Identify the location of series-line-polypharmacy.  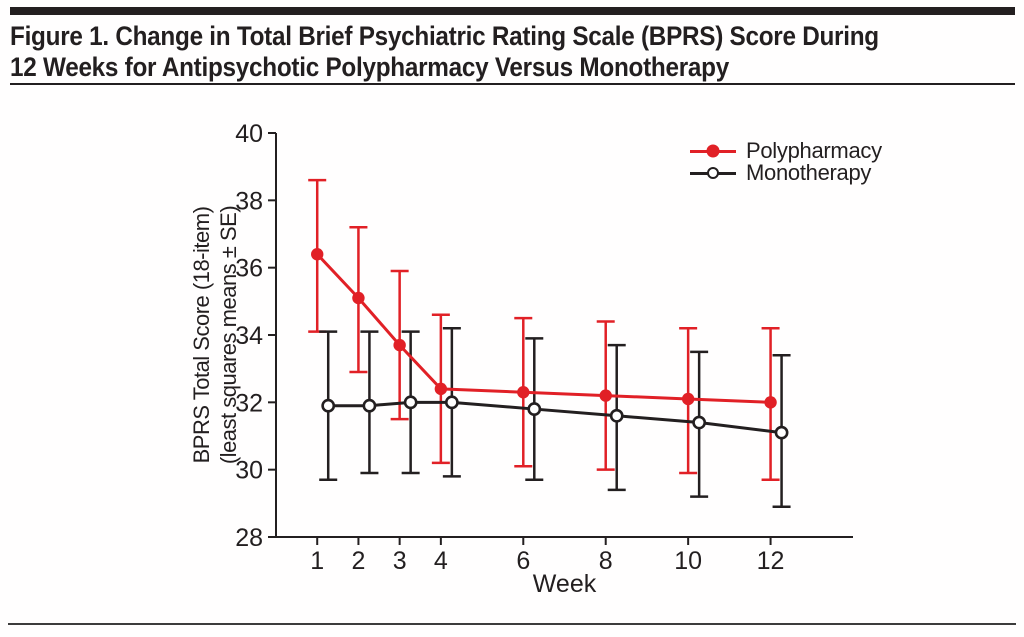
(543, 328).